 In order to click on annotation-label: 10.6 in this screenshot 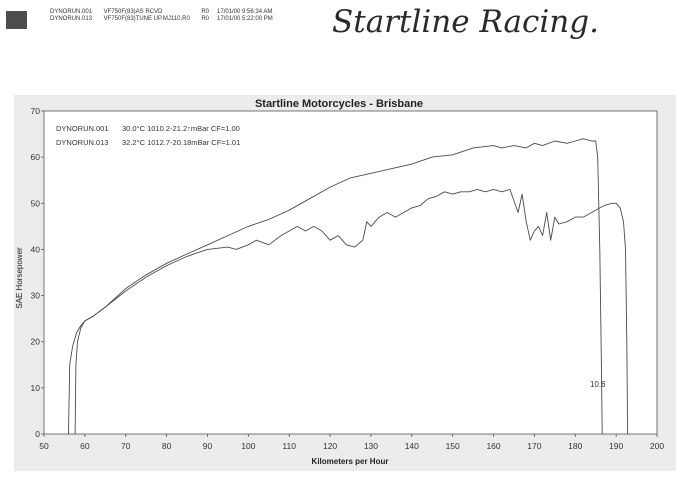, I will do `click(598, 384)`.